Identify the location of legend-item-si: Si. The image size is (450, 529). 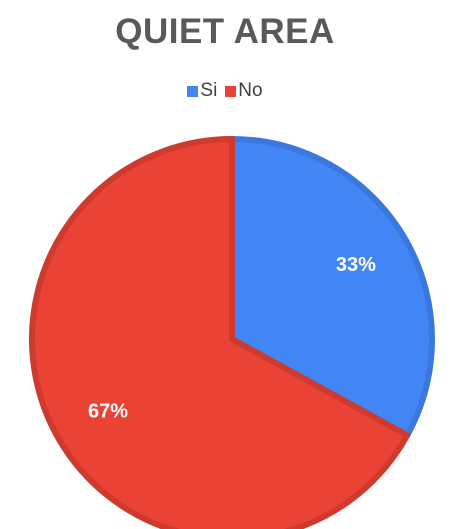
(202, 91).